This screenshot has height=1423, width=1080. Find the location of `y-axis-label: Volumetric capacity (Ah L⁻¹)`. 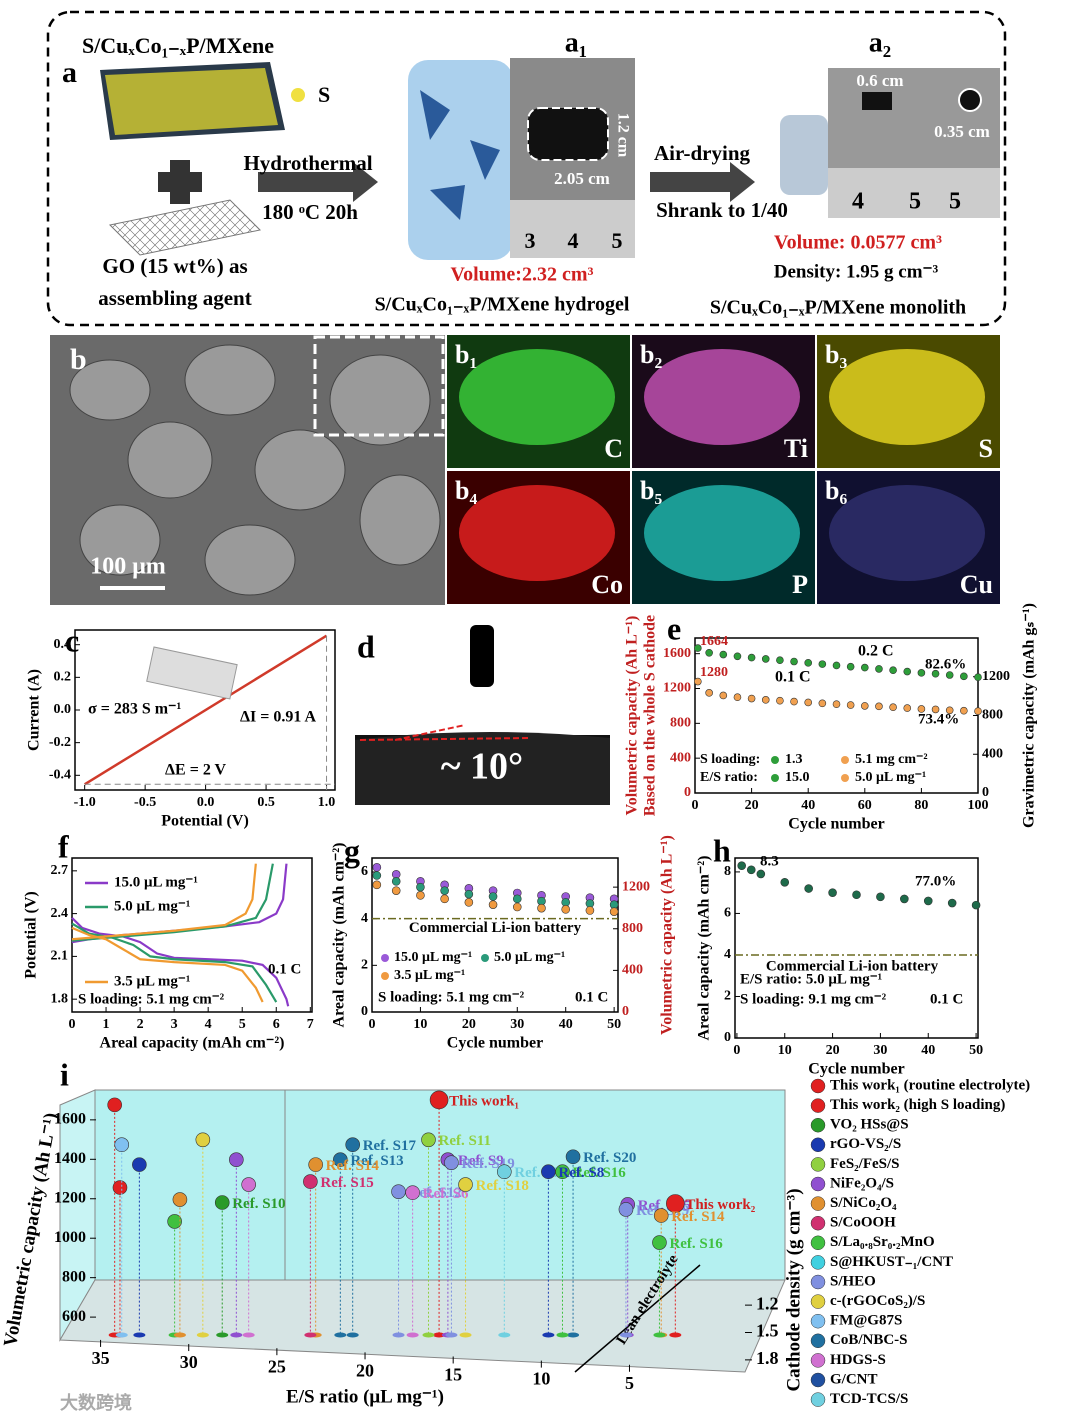

y-axis-label: Volumetric capacity (Ah L⁻¹) is located at coordinates (632, 716).